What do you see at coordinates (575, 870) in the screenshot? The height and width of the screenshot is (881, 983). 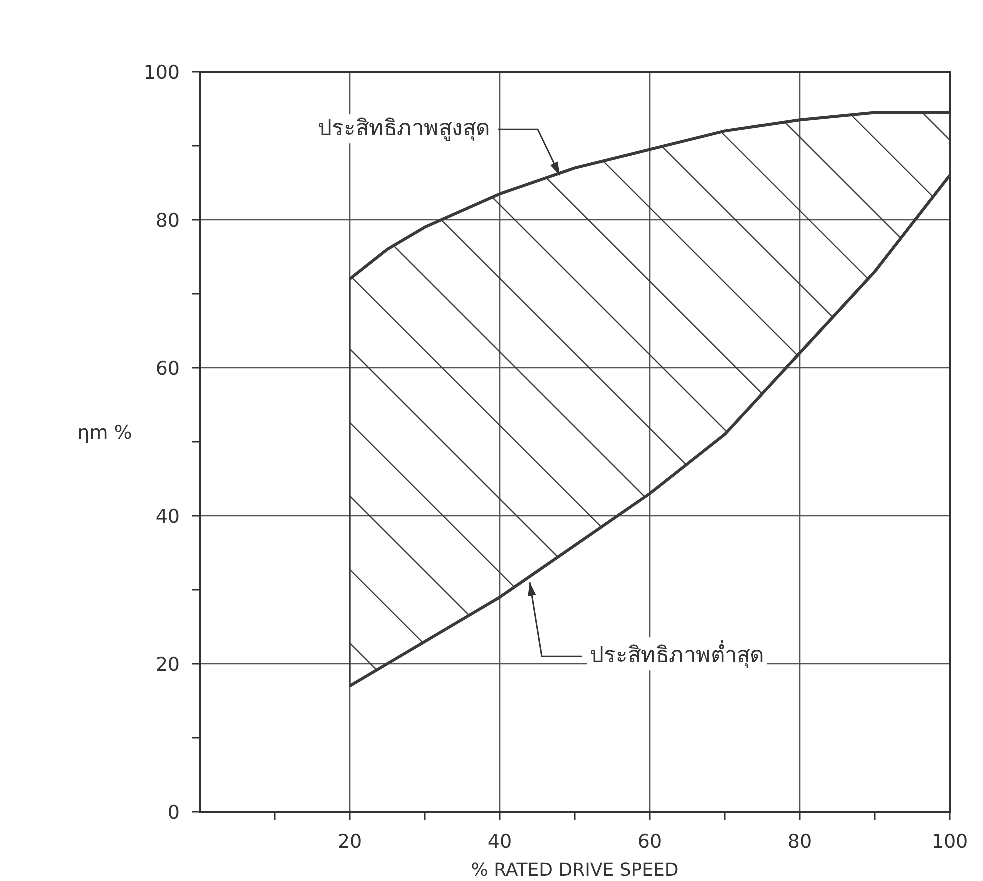 I see `x-axis-title: % RATED DRIVE SPEED` at bounding box center [575, 870].